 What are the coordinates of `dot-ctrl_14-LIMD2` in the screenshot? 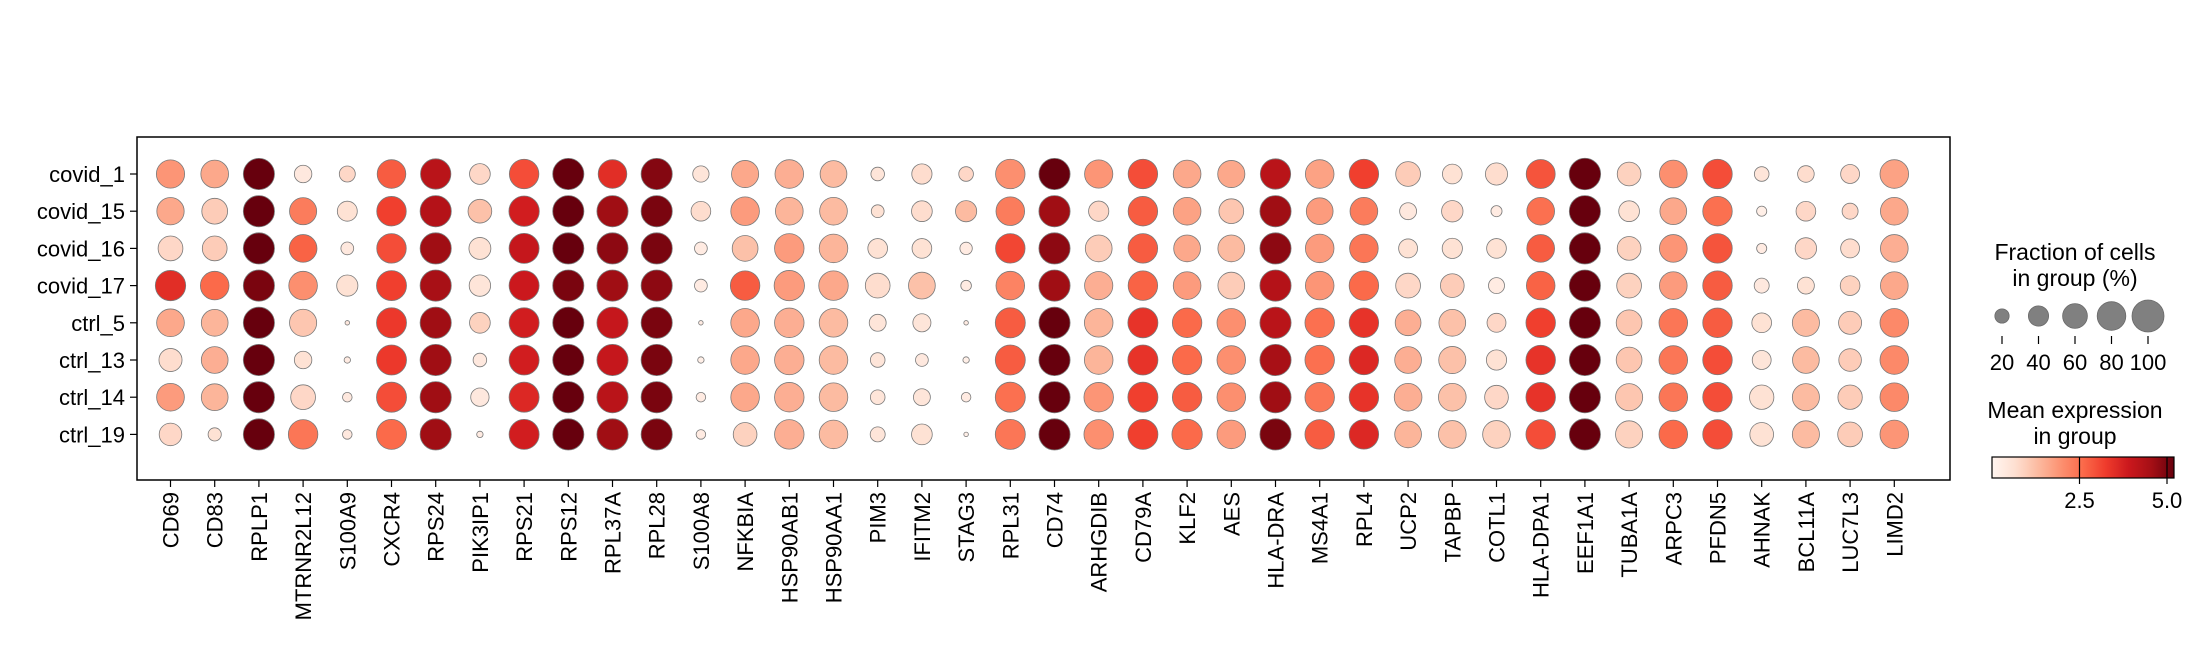 It's located at (1894, 397).